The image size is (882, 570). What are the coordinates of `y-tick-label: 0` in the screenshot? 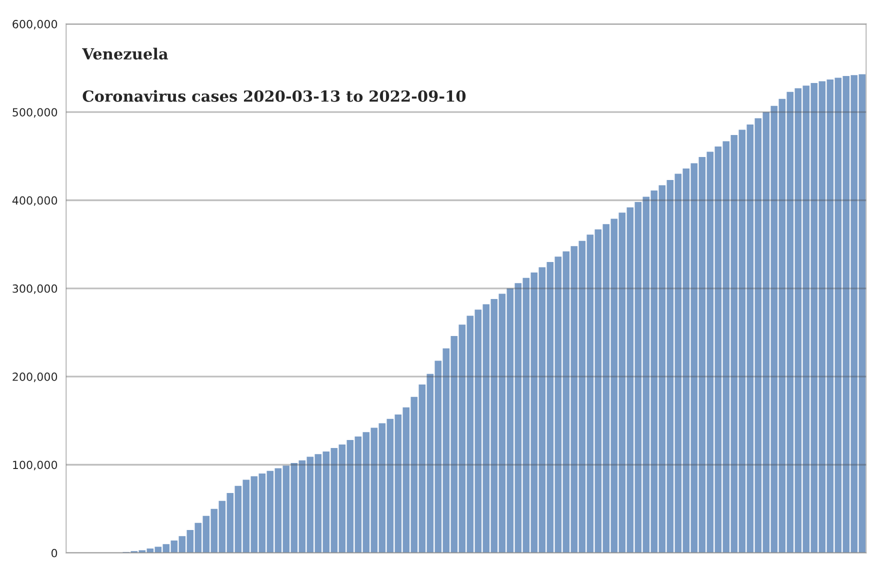 It's located at (54, 553).